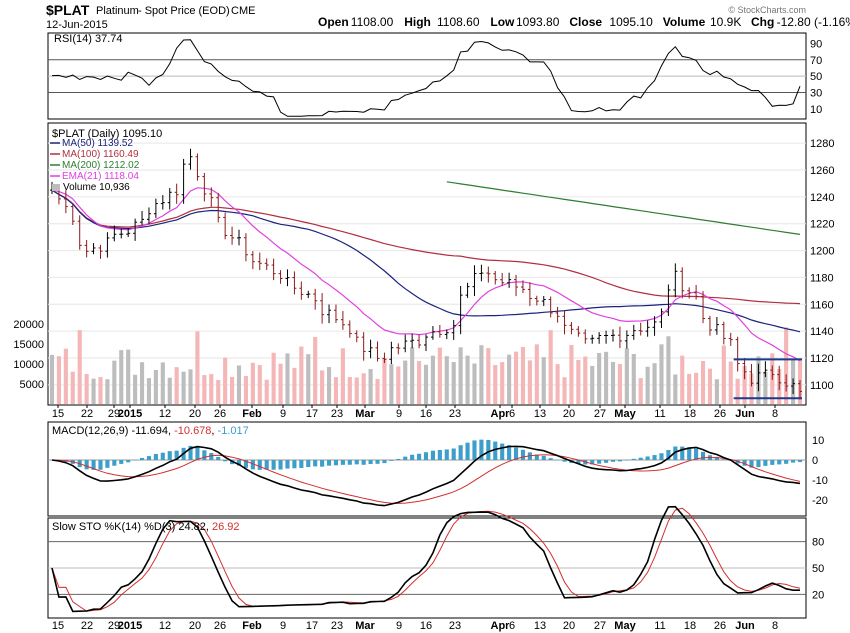 The width and height of the screenshot is (850, 633). What do you see at coordinates (146, 527) in the screenshot?
I see `stochastic-label: Slow STO %K(14) %D(3) 24.82, 26.92` at bounding box center [146, 527].